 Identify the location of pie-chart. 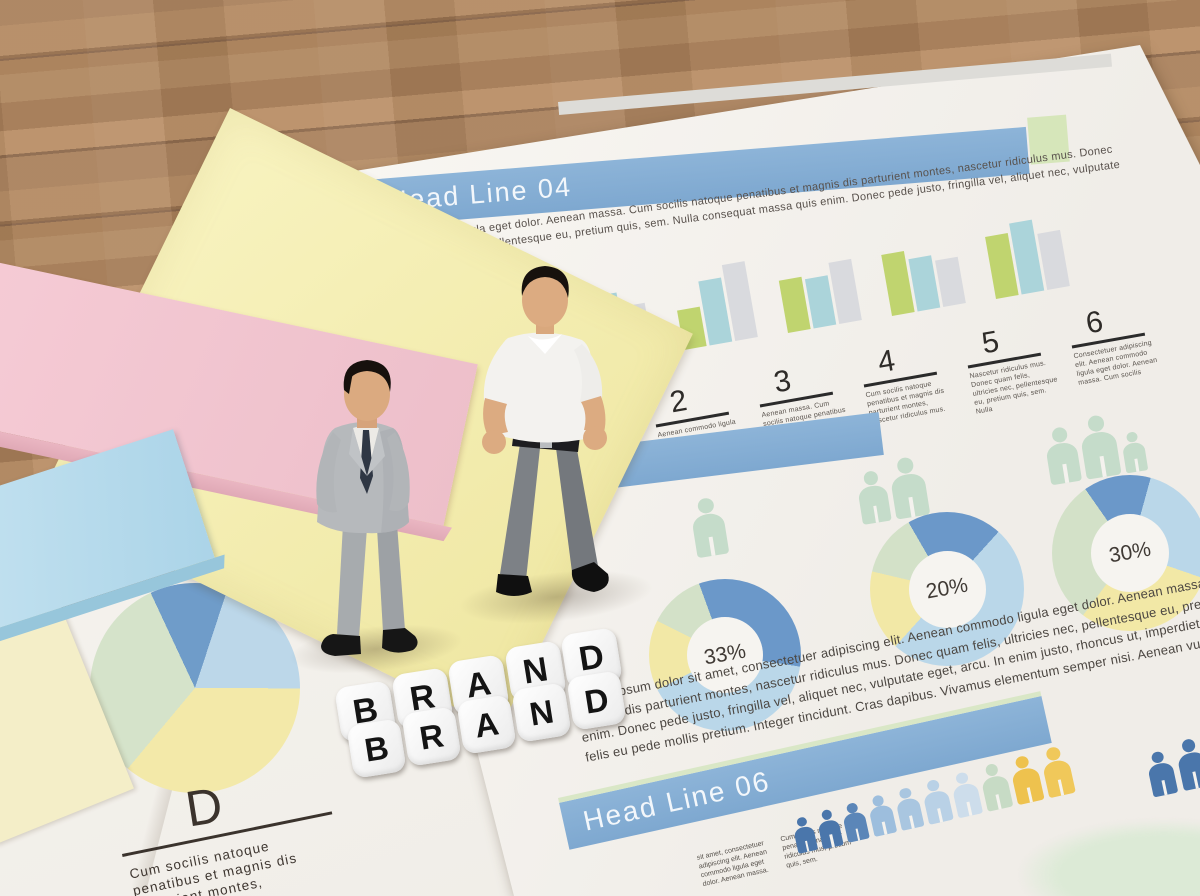
(195, 688).